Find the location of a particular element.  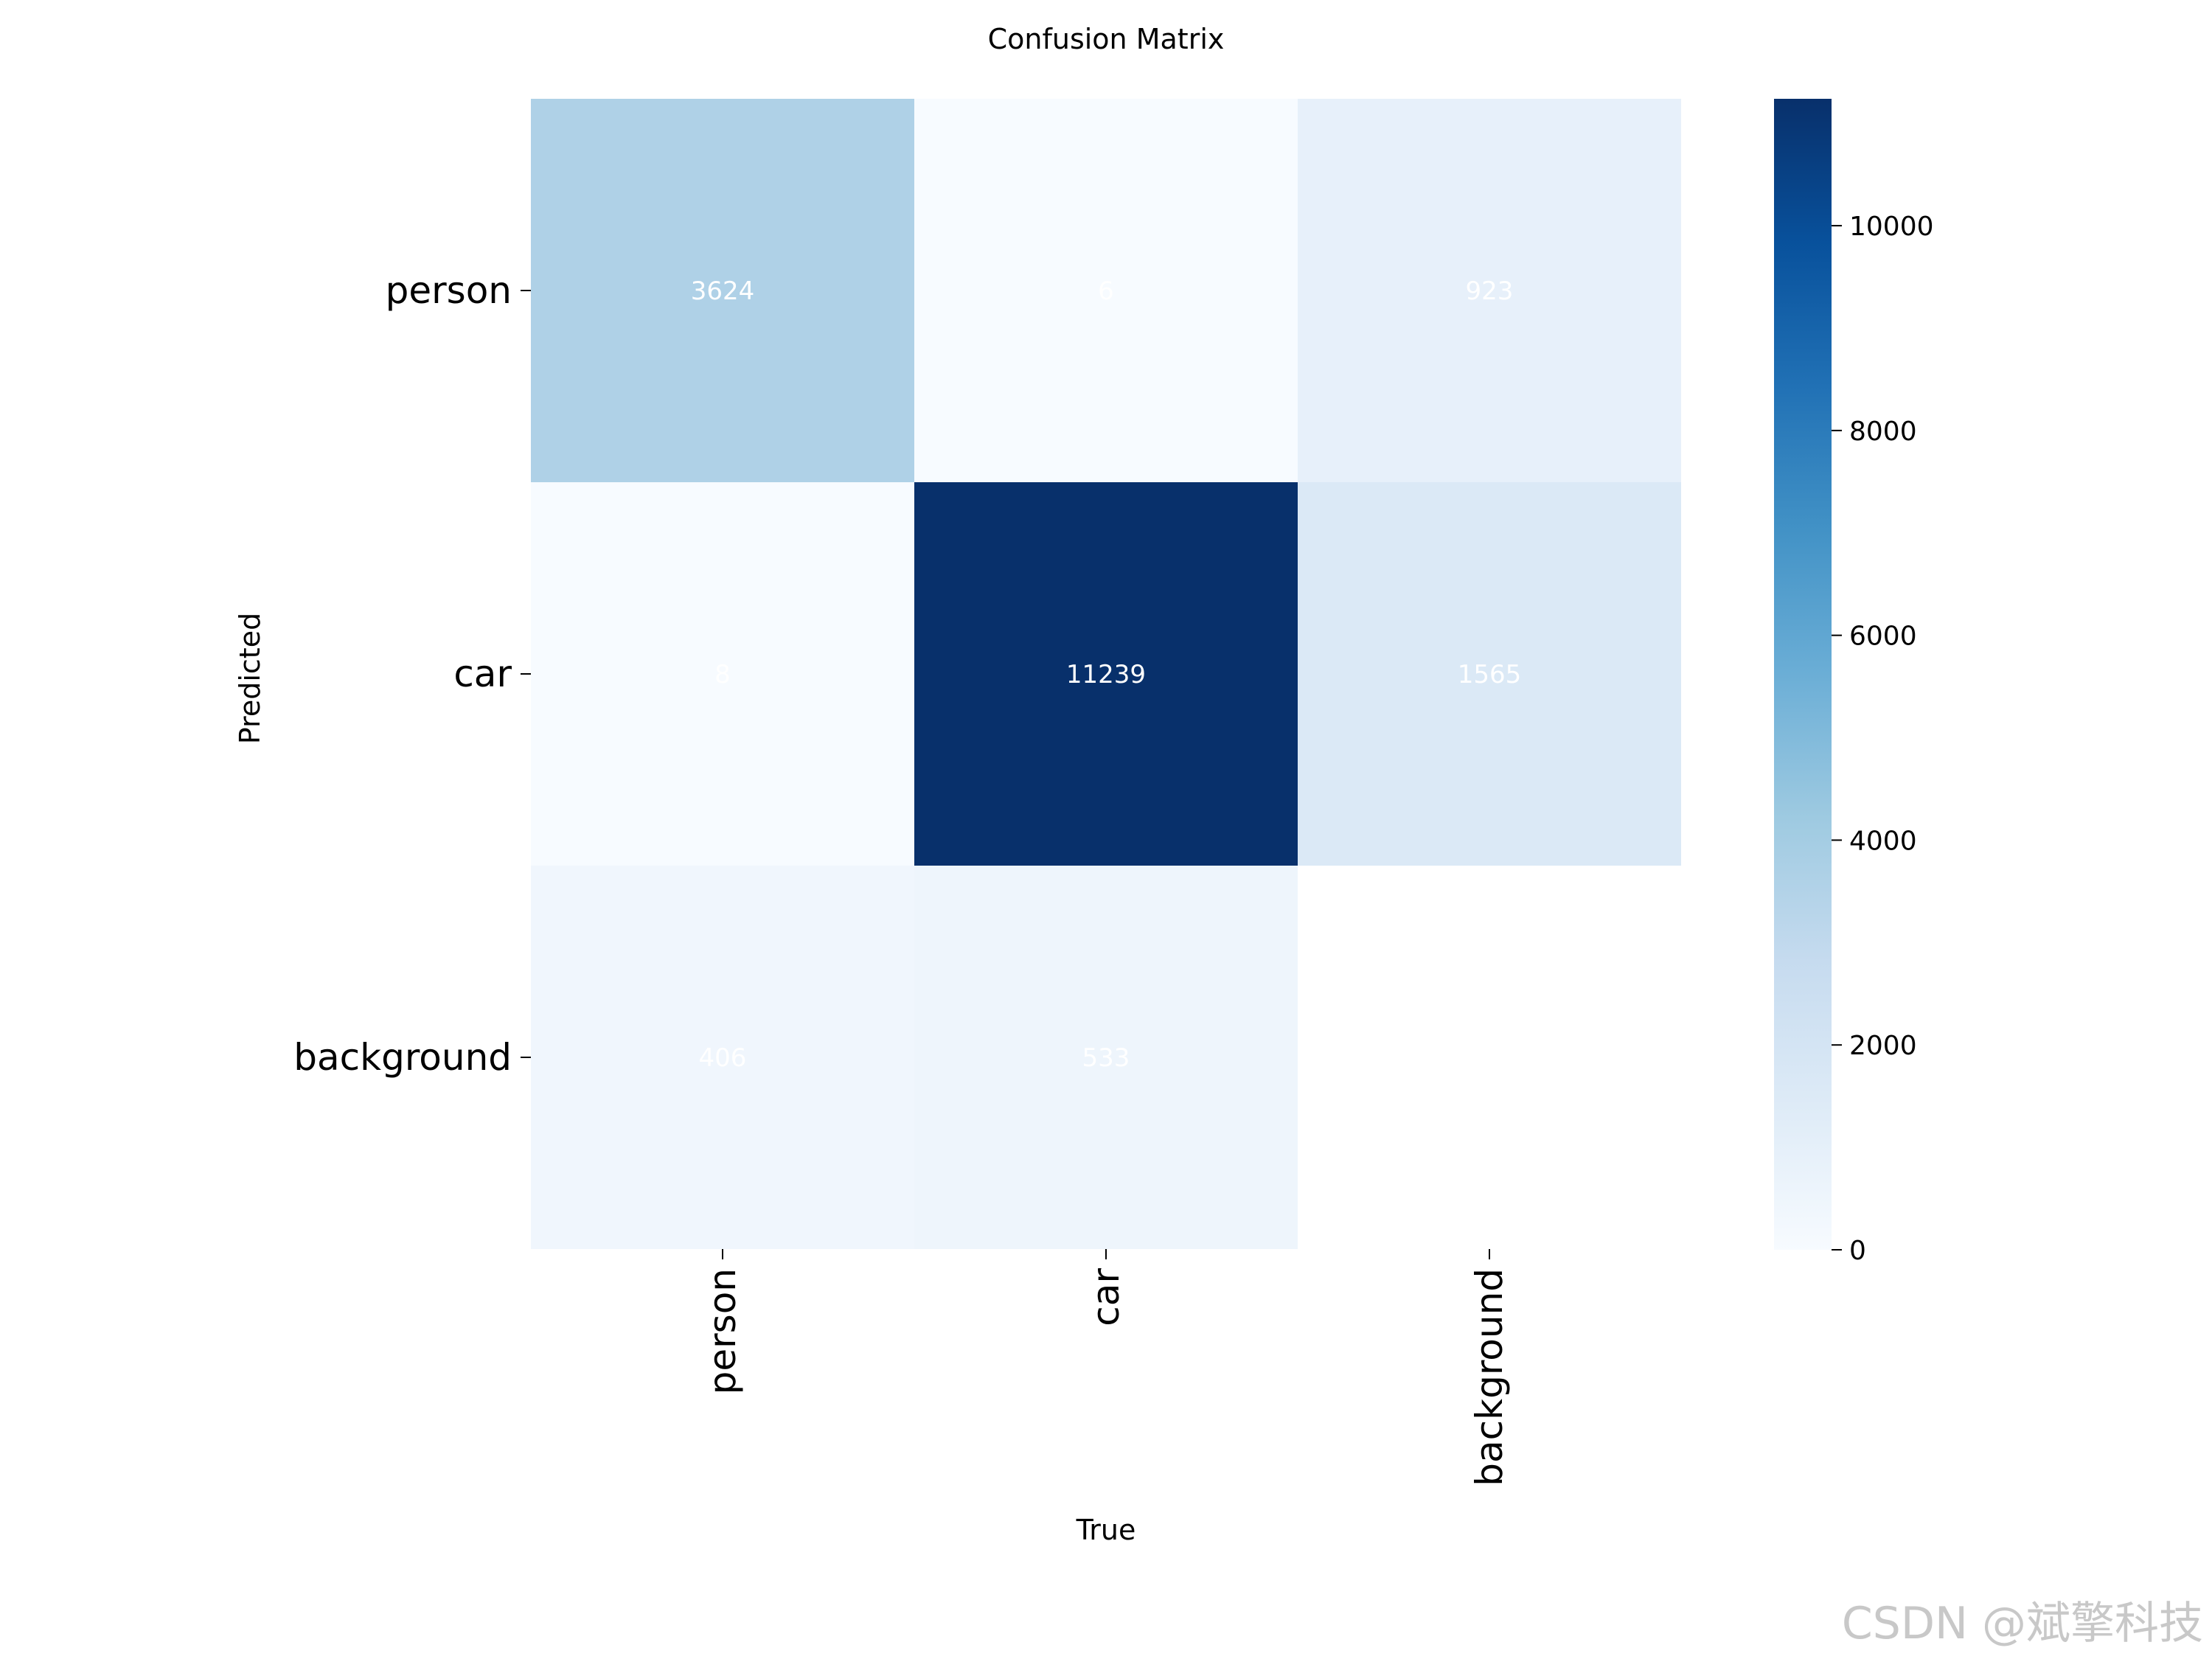

cell-value-label: 406 is located at coordinates (723, 1058).